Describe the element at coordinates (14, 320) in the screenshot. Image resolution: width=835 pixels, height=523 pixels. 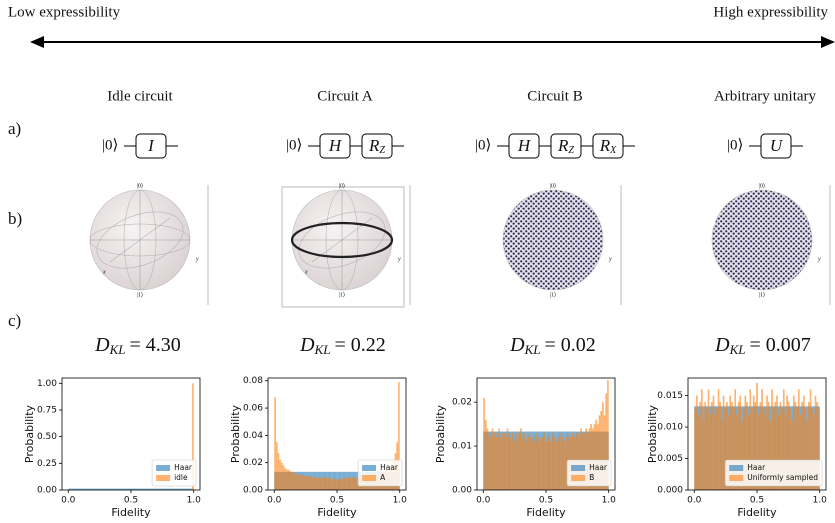
I see `row-label: c)` at that location.